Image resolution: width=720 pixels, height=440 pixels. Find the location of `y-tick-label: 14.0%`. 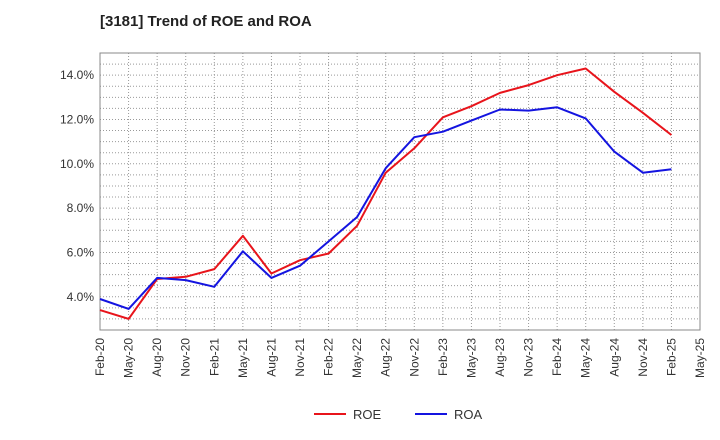

y-tick-label: 14.0% is located at coordinates (77, 75).